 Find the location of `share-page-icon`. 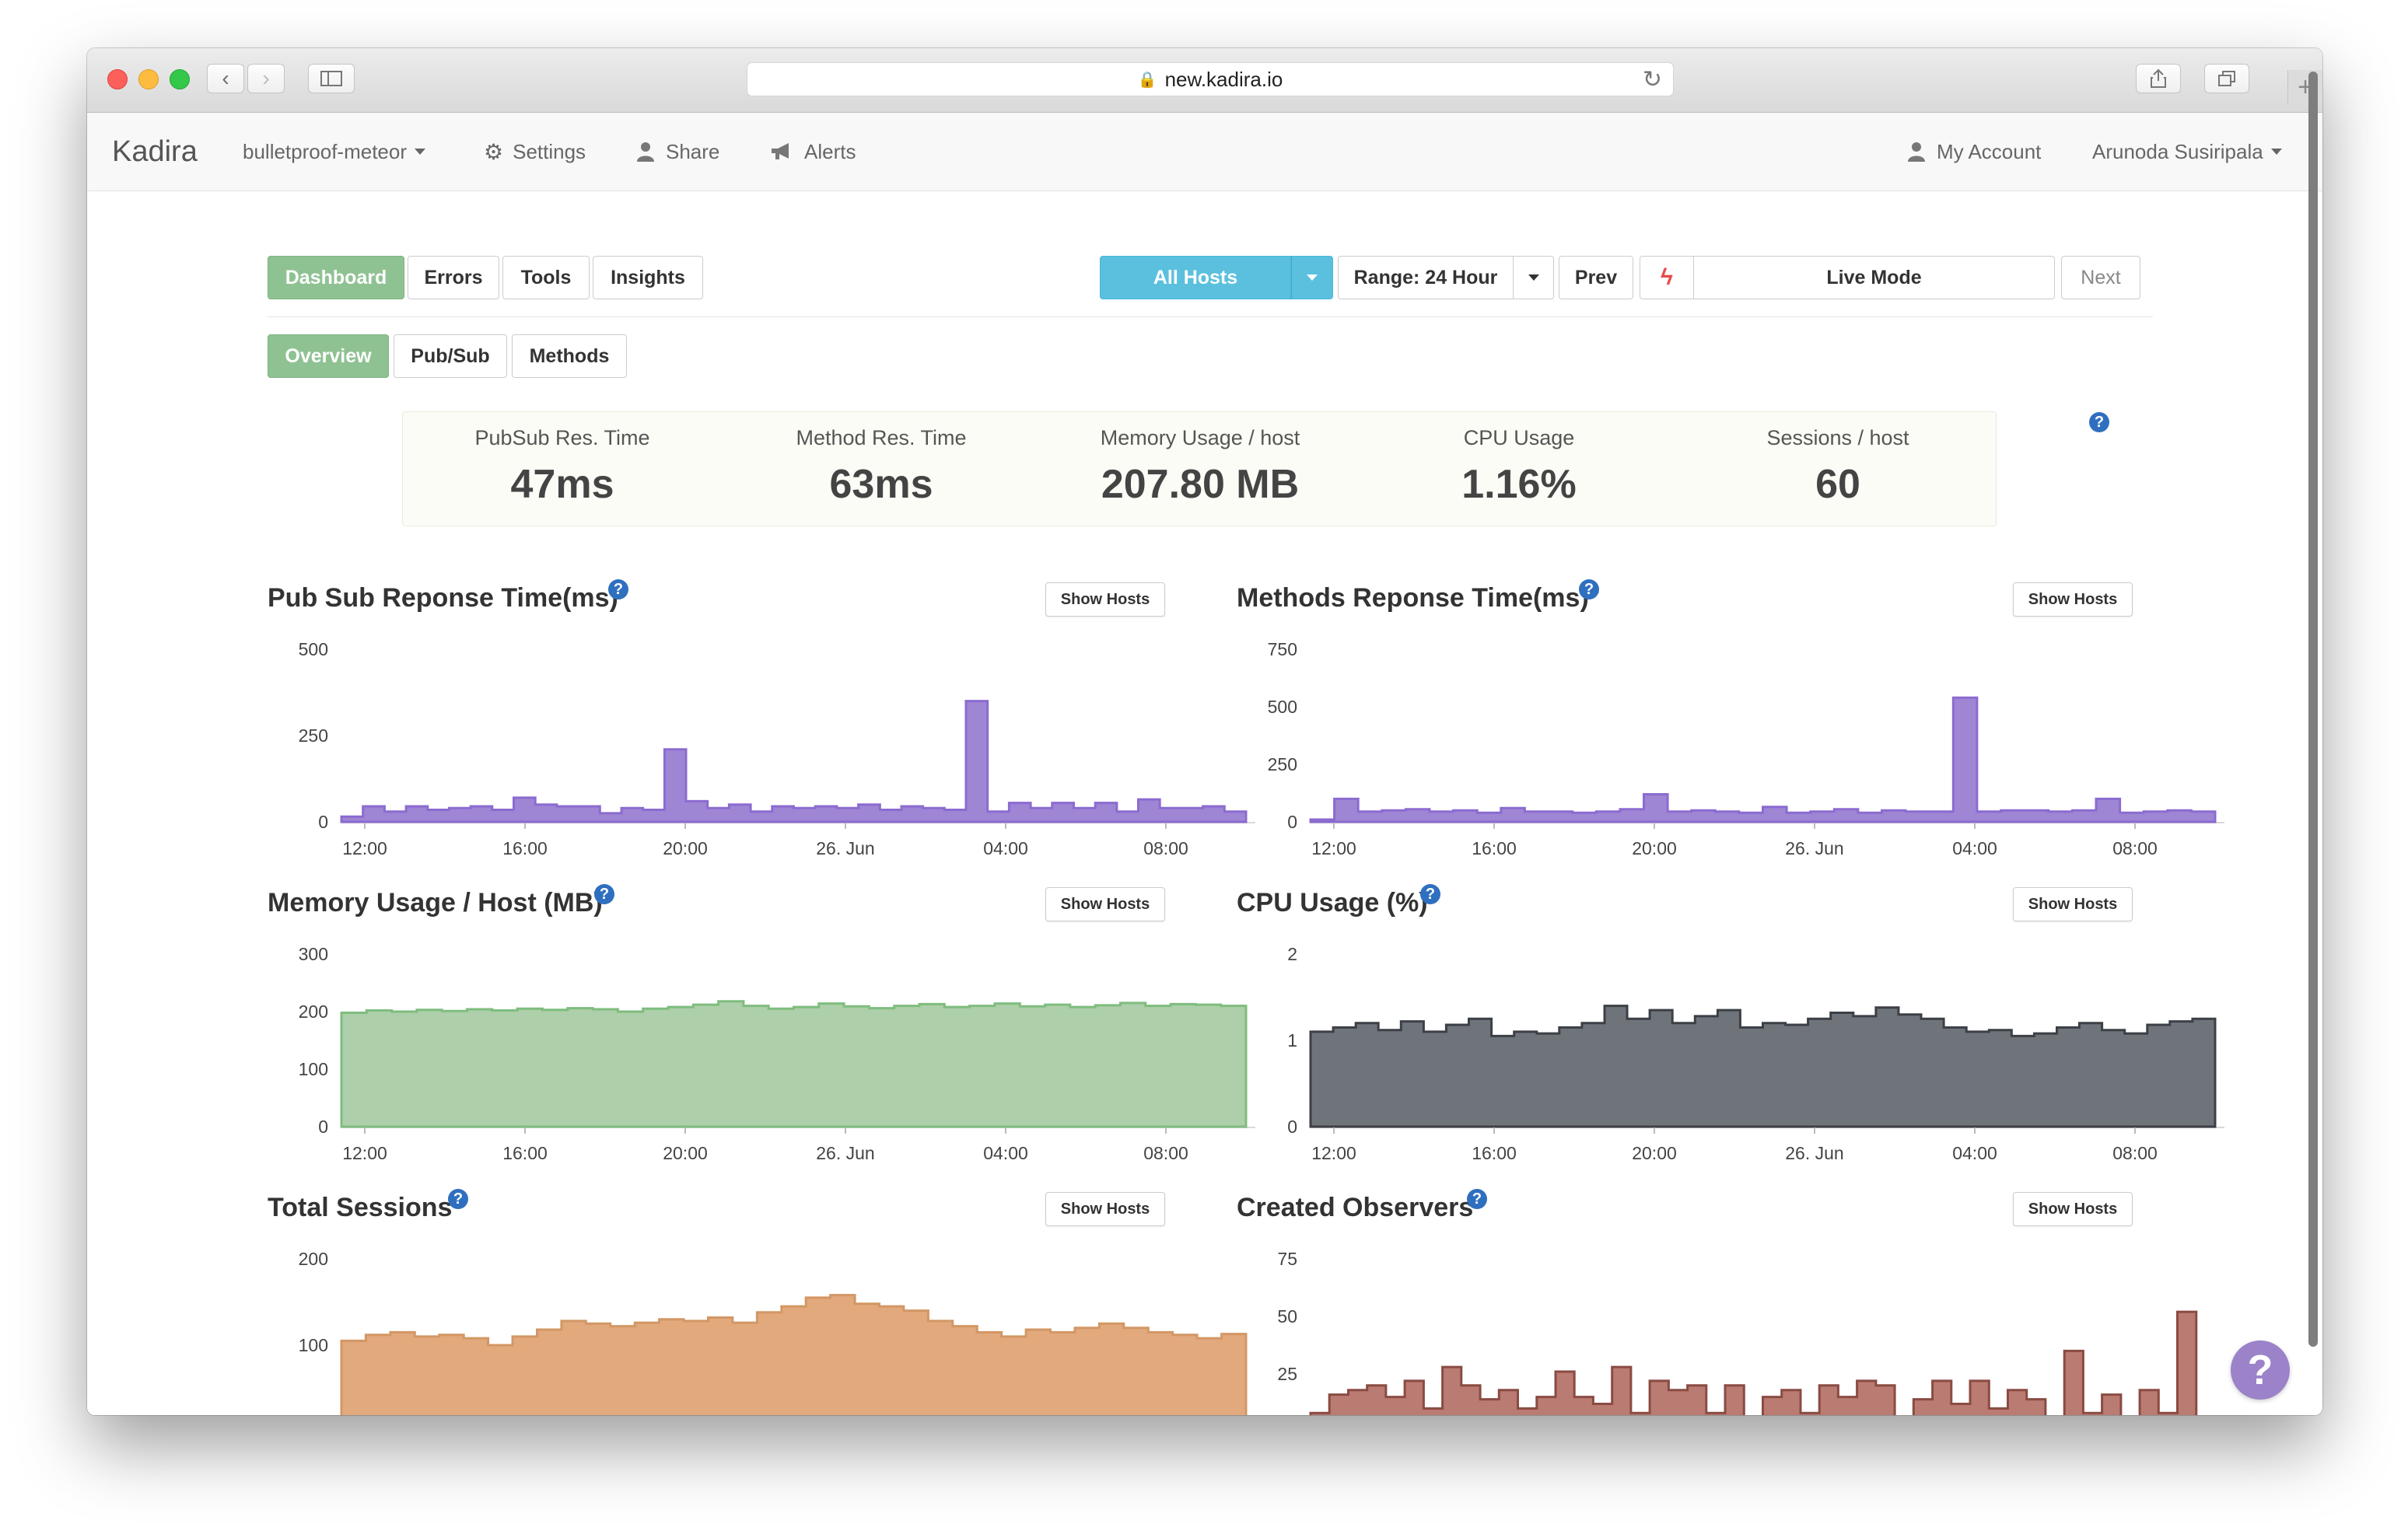

share-page-icon is located at coordinates (2158, 78).